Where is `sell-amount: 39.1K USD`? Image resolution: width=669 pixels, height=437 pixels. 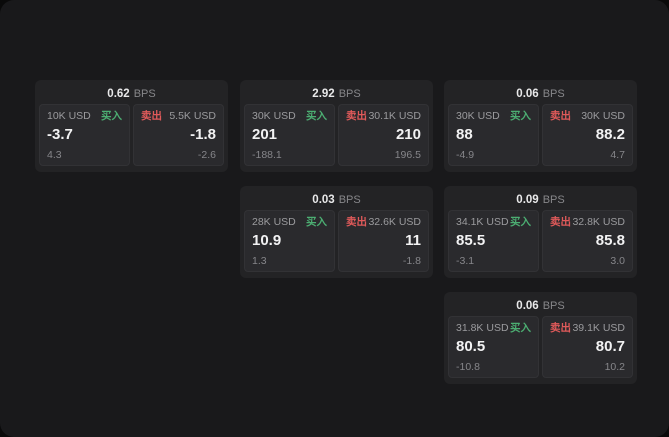
sell-amount: 39.1K USD is located at coordinates (598, 328).